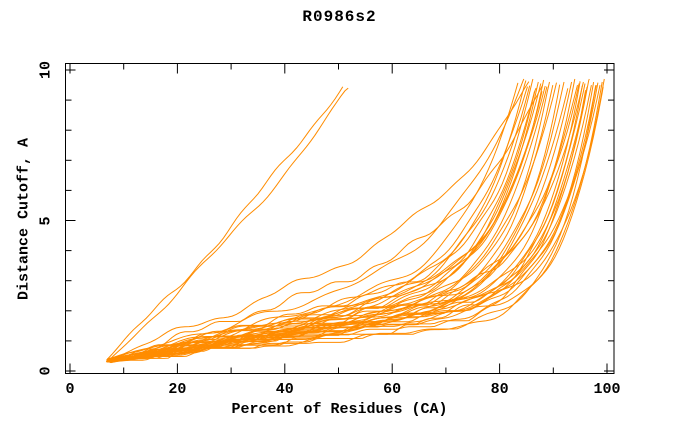  I want to click on x-axis-label: Percent of Residues (CA), so click(339, 409).